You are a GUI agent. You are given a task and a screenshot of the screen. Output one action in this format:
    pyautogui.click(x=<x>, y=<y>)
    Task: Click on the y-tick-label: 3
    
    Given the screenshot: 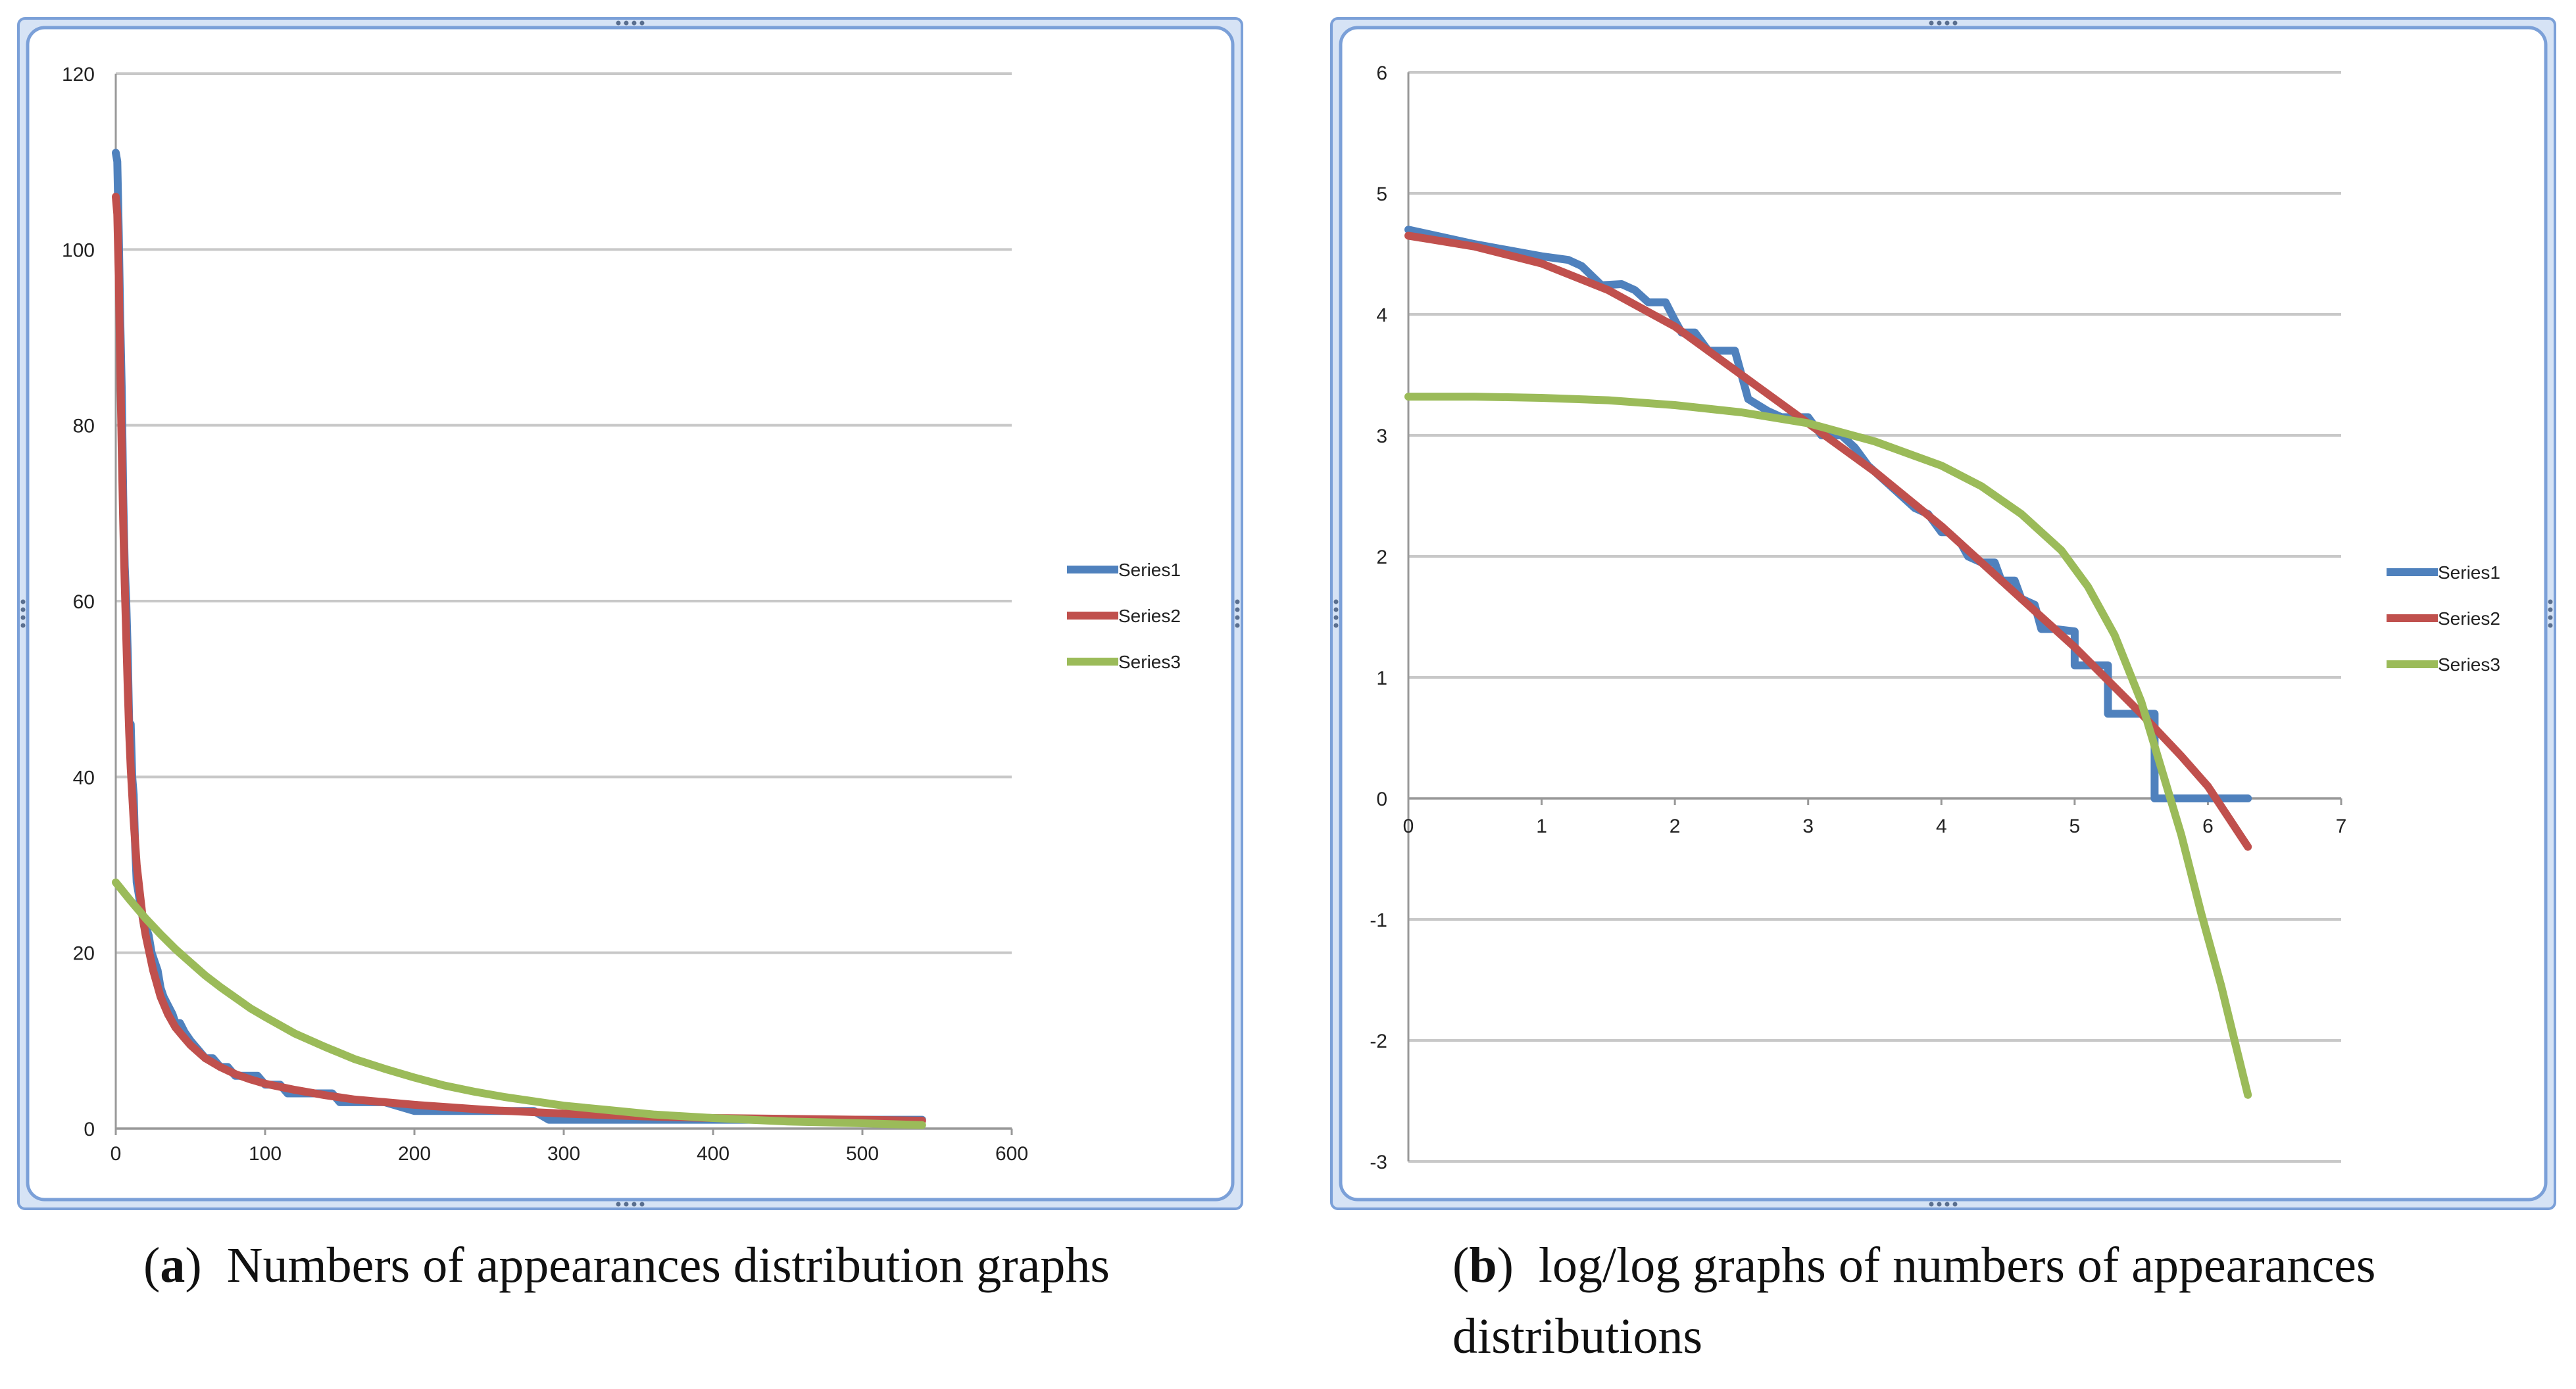 What is the action you would take?
    pyautogui.click(x=1381, y=436)
    